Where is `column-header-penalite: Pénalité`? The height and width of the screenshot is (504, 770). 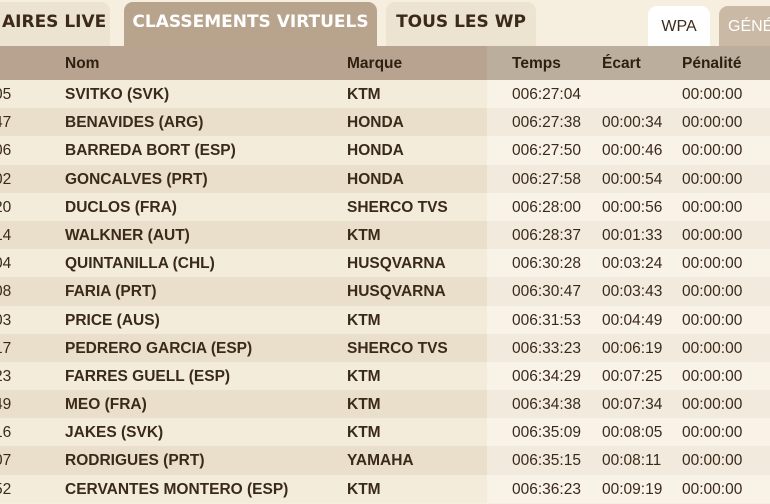 column-header-penalite: Pénalité is located at coordinates (711, 64).